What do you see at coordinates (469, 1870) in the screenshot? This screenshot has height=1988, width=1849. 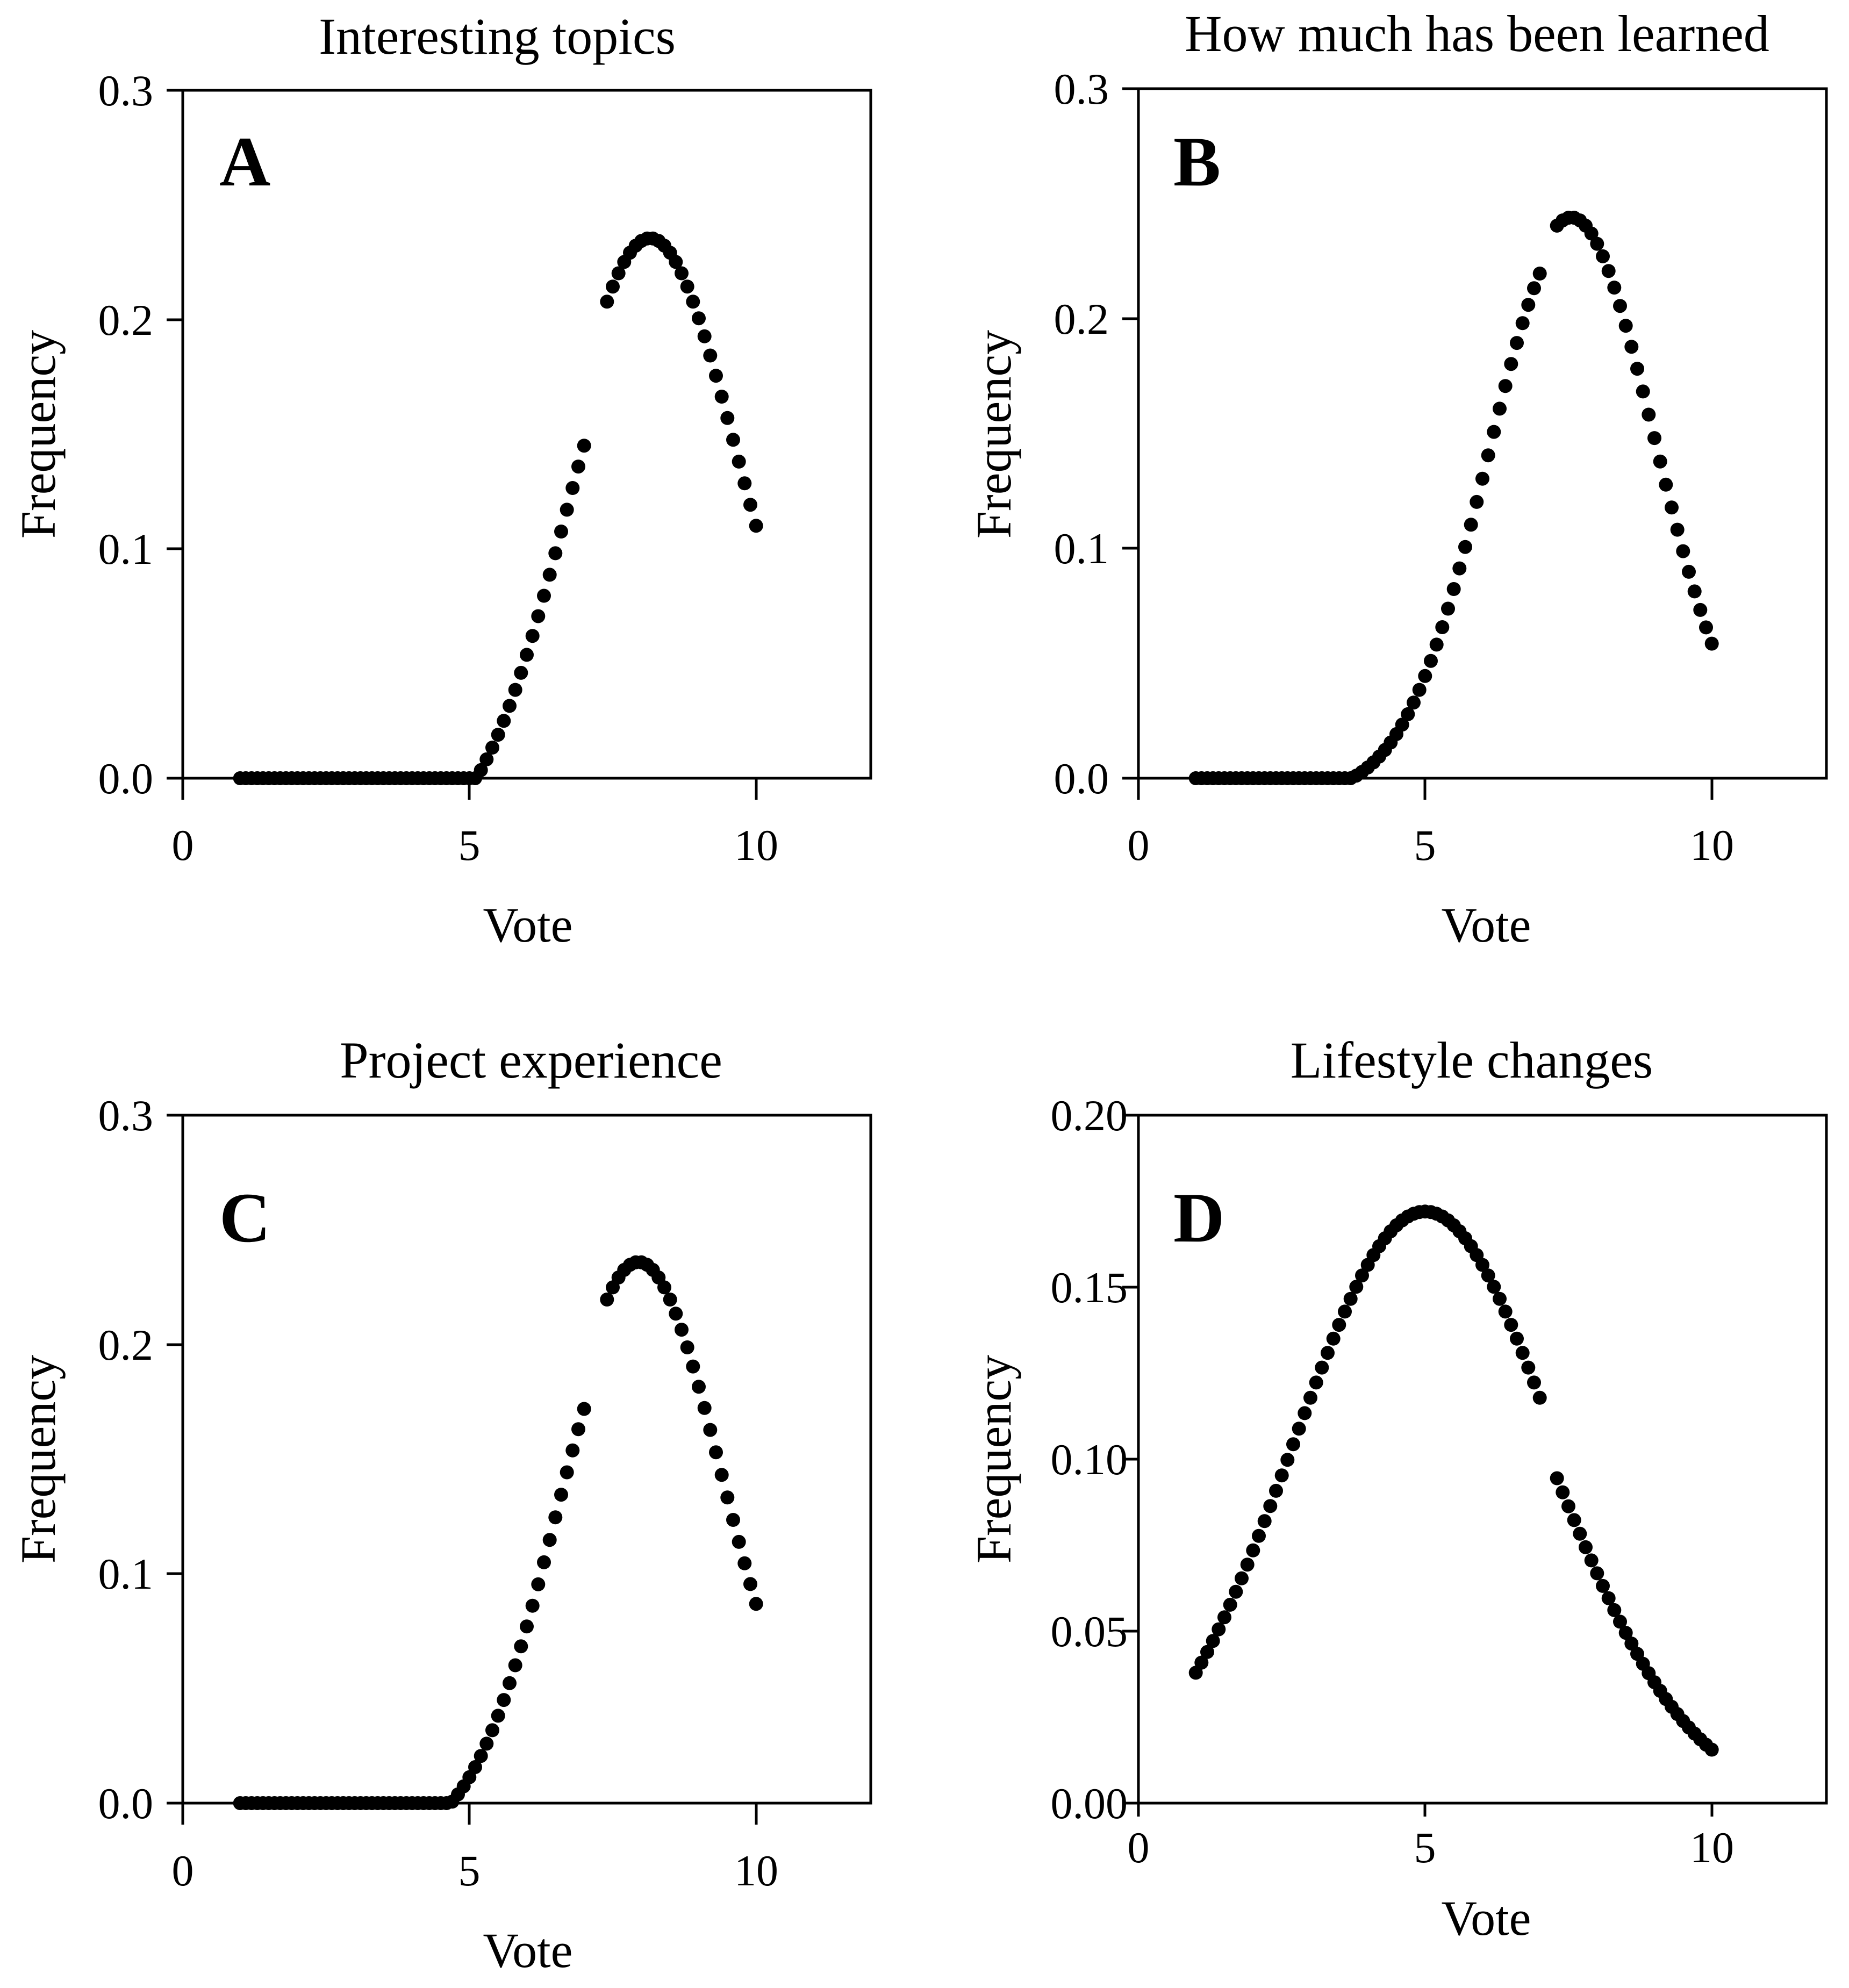 I see `panel-c-x-tick-label: 5` at bounding box center [469, 1870].